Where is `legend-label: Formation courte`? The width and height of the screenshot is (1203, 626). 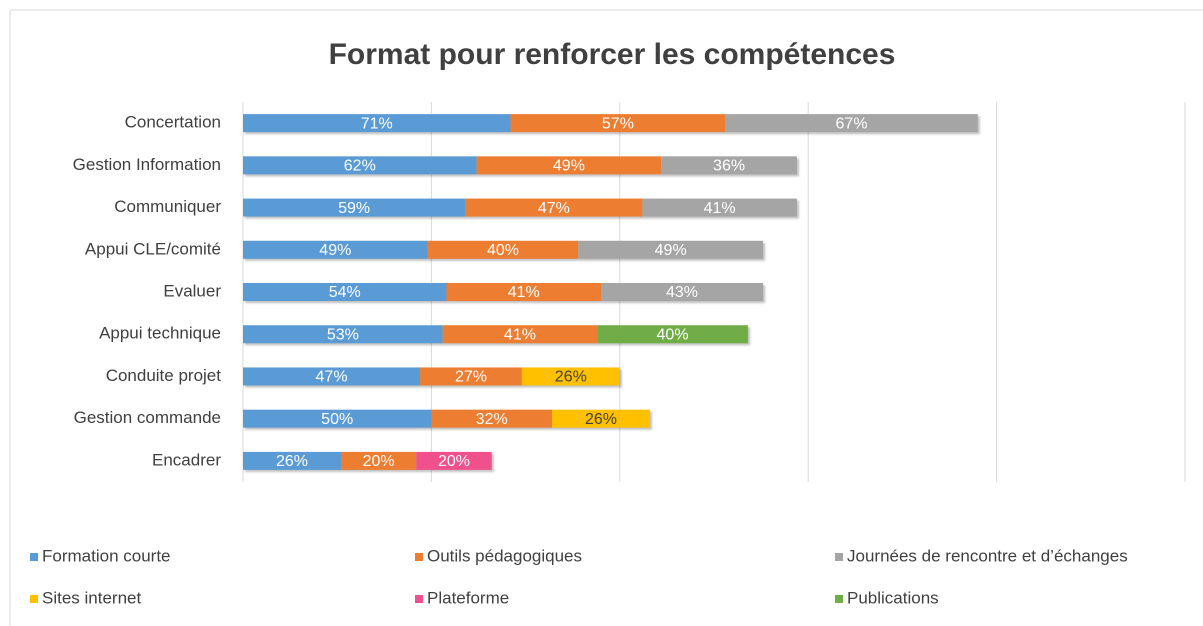 legend-label: Formation courte is located at coordinates (106, 555).